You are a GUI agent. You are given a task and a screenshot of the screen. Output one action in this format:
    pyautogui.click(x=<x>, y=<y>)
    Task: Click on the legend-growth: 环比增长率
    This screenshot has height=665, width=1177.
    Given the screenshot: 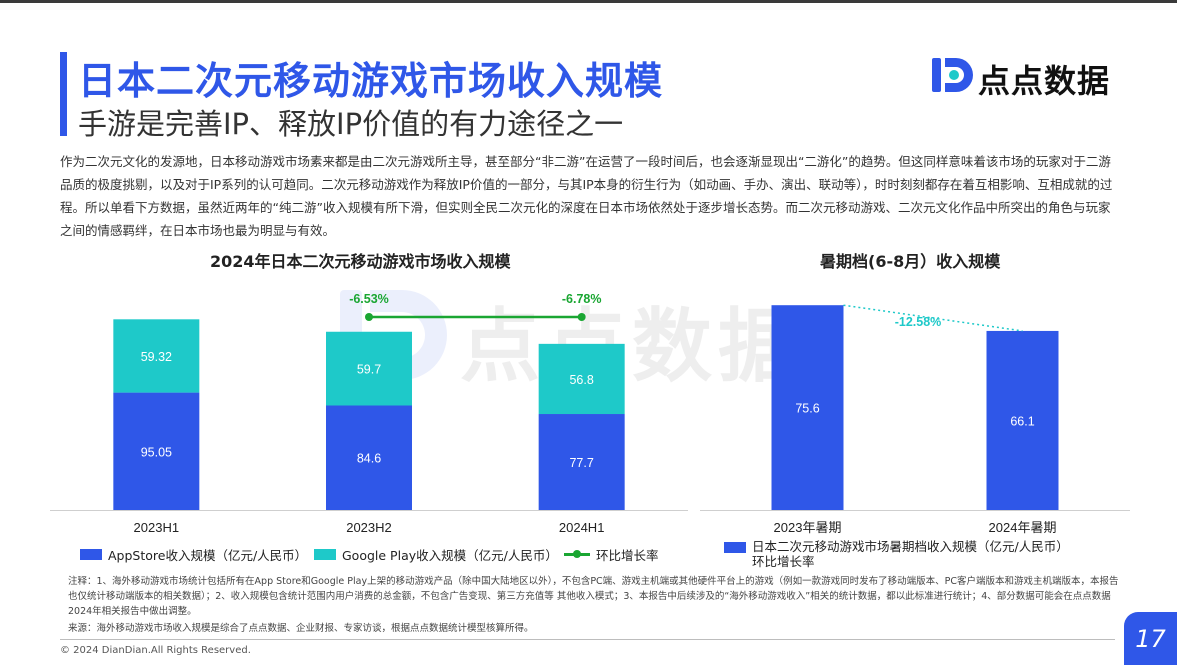 What is the action you would take?
    pyautogui.click(x=611, y=554)
    